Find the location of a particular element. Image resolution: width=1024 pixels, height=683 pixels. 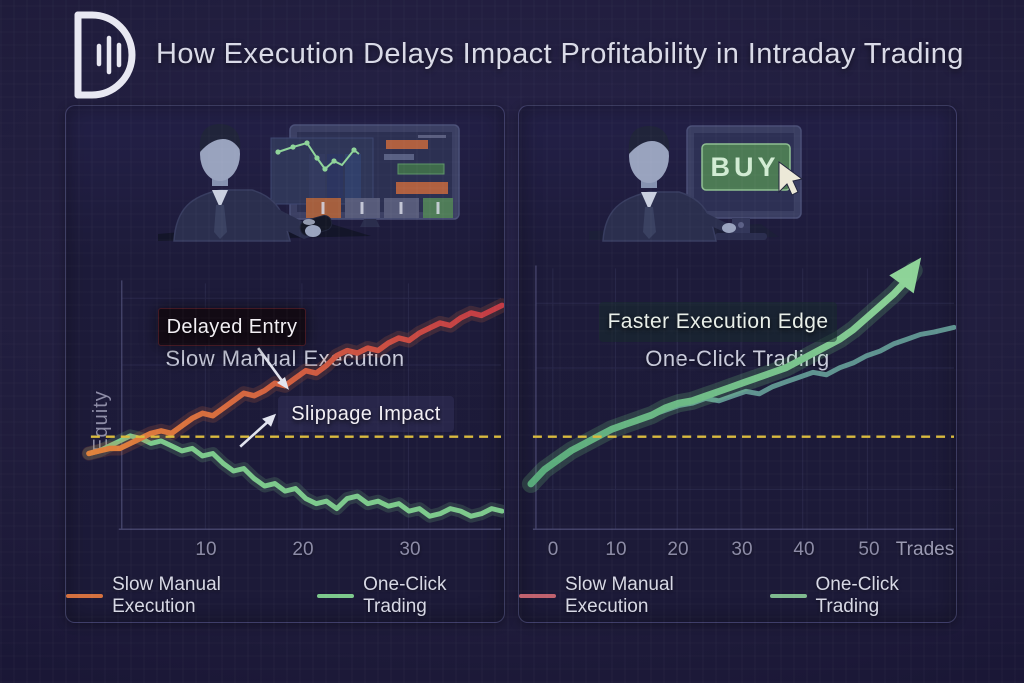

cursor-icon is located at coordinates (791, 178).